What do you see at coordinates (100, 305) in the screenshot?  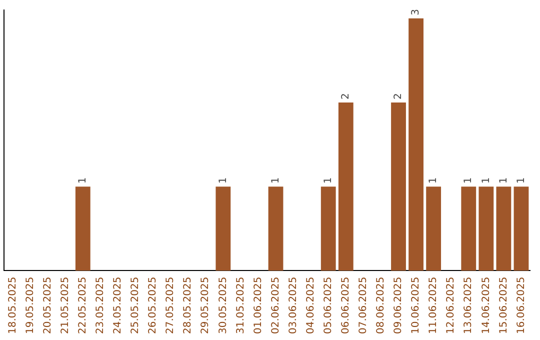 I see `x-tick-label: 23.05.2025` at bounding box center [100, 305].